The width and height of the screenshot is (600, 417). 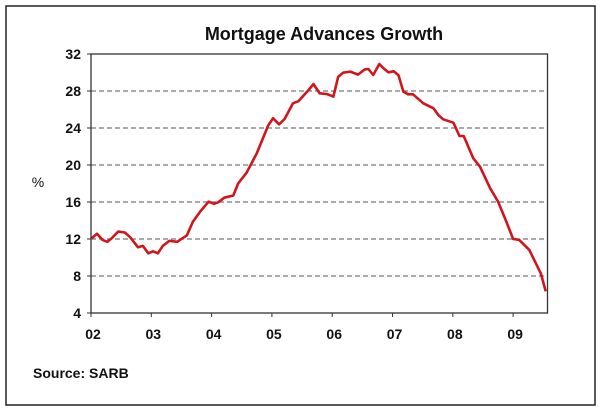 What do you see at coordinates (93, 334) in the screenshot?
I see `x-tick-label: 02` at bounding box center [93, 334].